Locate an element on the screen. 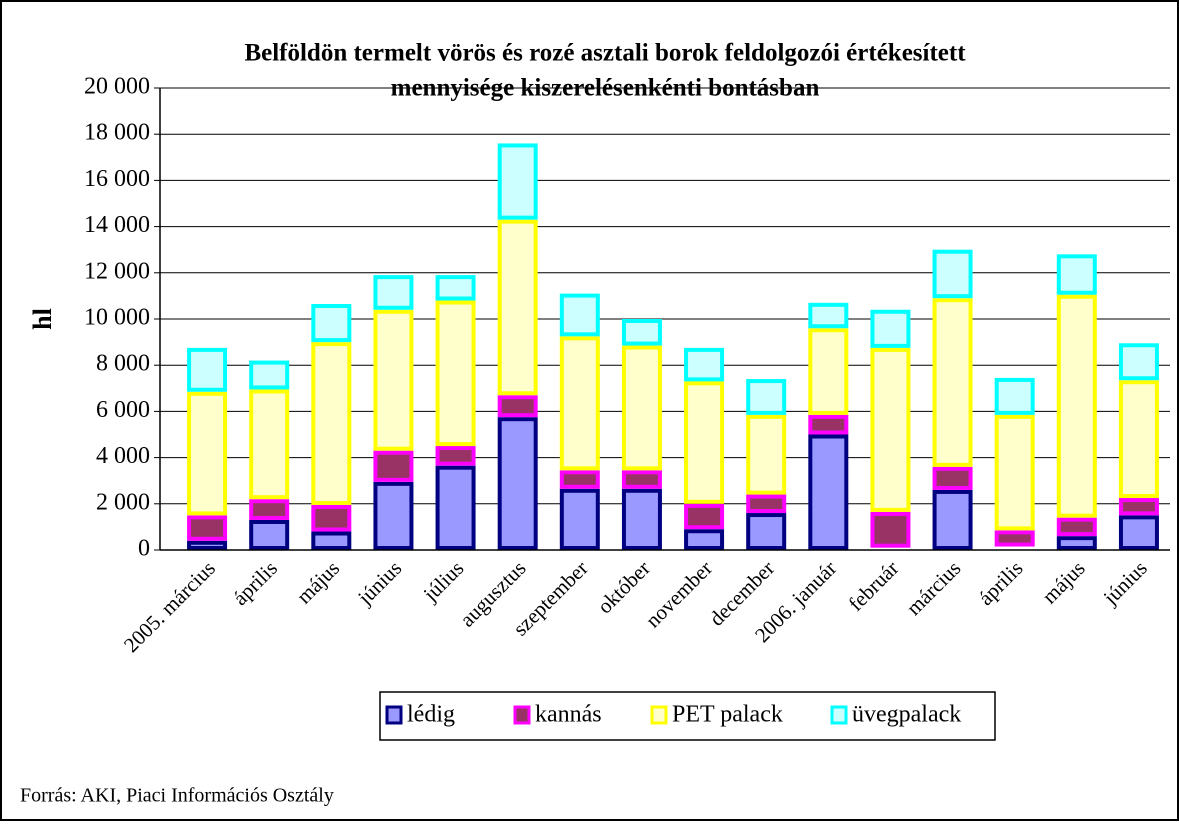 The width and height of the screenshot is (1179, 826). source-note: Forrás: AKI, Piaci Információs Osztály is located at coordinates (177, 796).